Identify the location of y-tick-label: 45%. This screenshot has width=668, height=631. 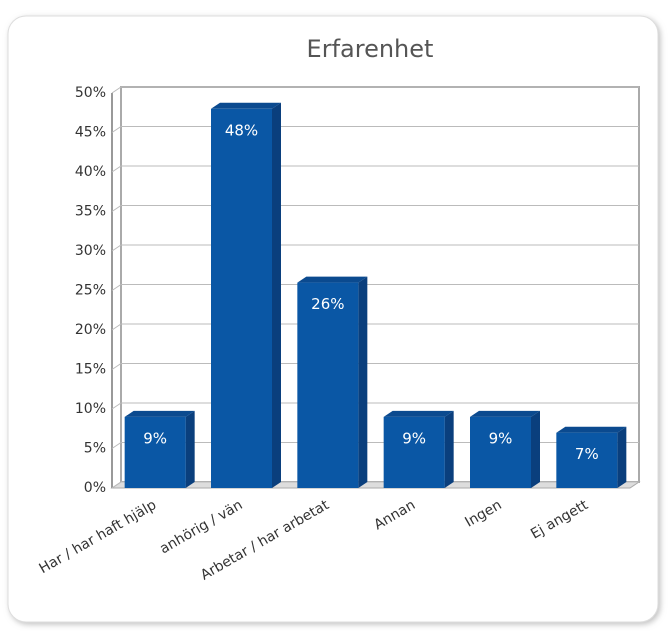
(90, 133).